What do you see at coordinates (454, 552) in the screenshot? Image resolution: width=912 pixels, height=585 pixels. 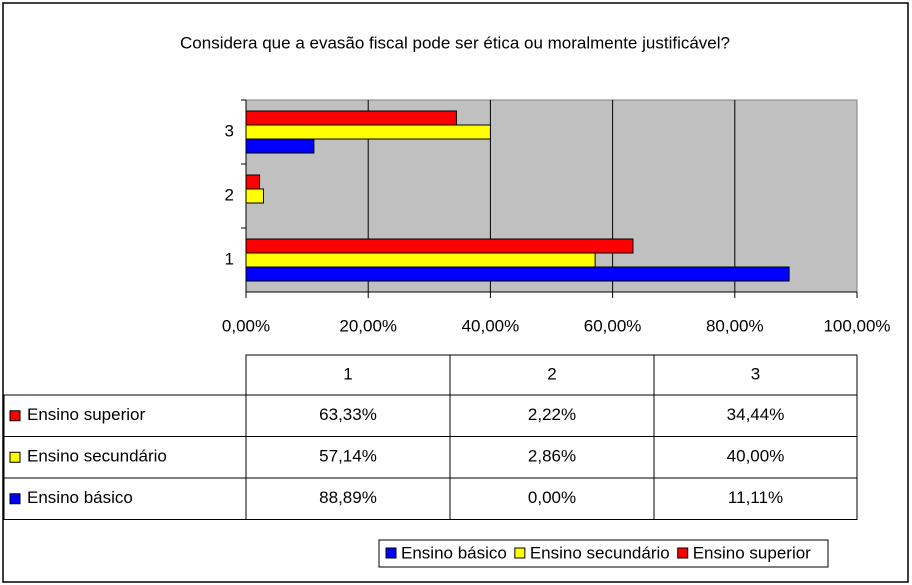 I see `legend-label: Ensino básico` at bounding box center [454, 552].